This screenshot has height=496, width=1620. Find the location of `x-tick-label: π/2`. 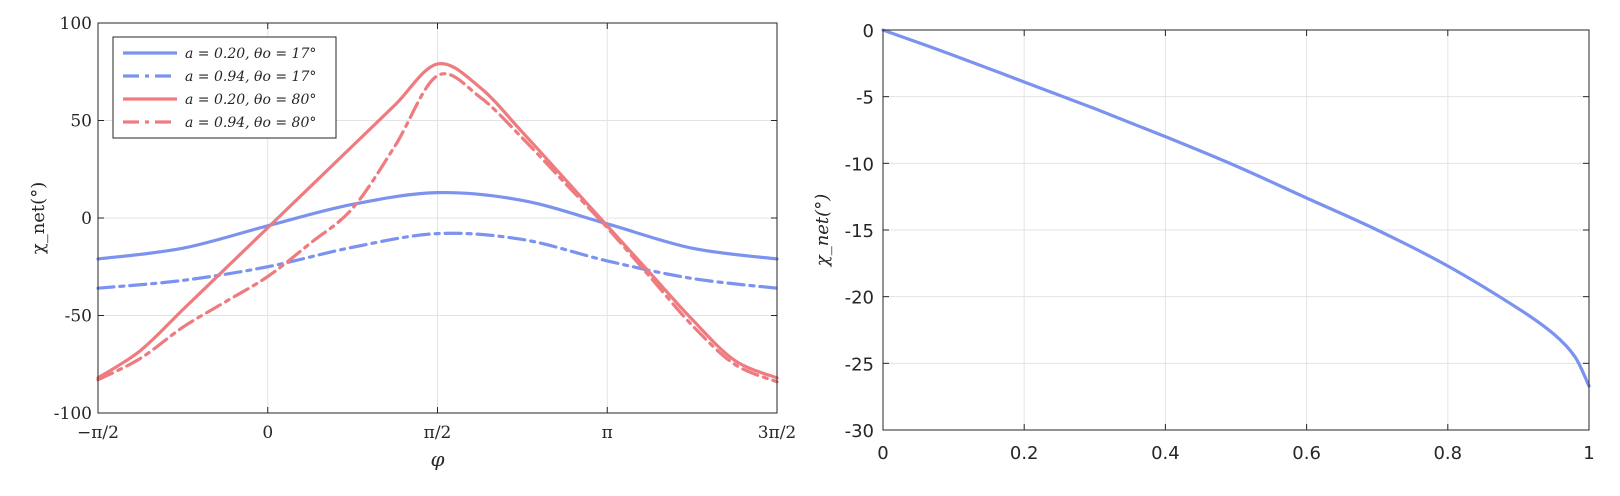

x-tick-label: π/2 is located at coordinates (438, 433).